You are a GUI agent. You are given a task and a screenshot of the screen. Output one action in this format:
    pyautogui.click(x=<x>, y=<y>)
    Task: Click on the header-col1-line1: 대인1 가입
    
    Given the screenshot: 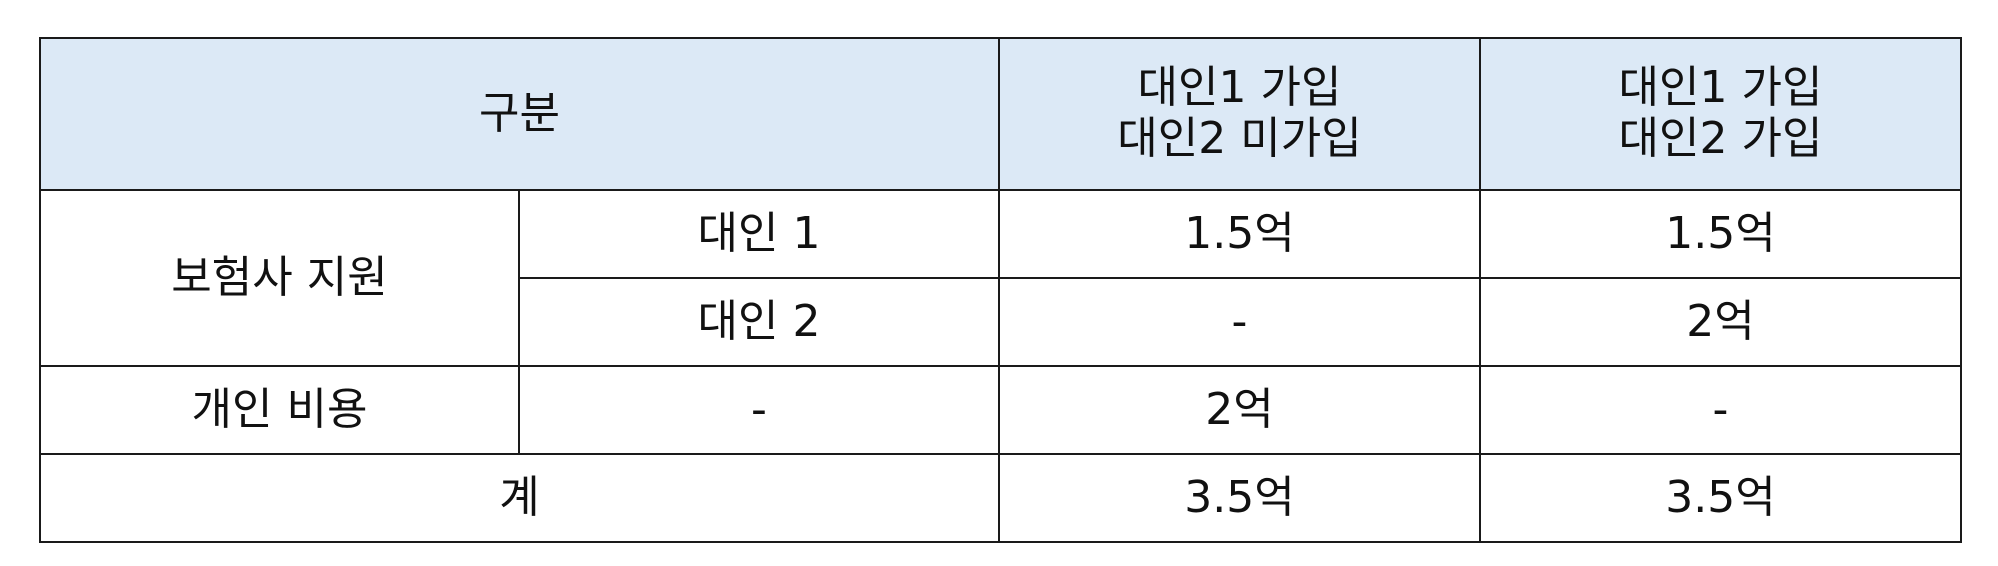 What is the action you would take?
    pyautogui.click(x=1239, y=88)
    